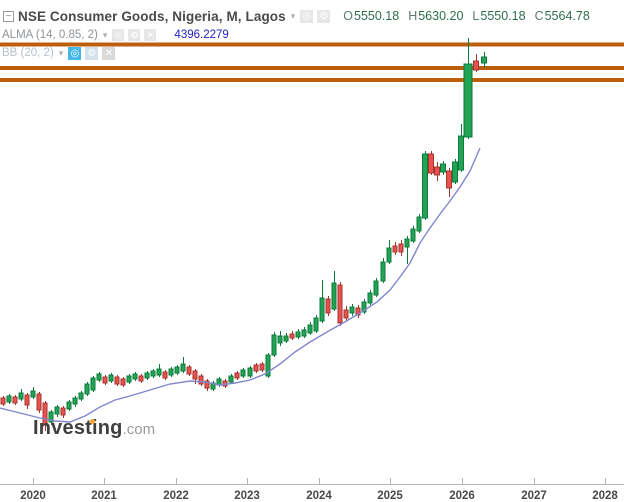 This screenshot has width=624, height=502. I want to click on alma-indicator-value: 4396.2279, so click(201, 35).